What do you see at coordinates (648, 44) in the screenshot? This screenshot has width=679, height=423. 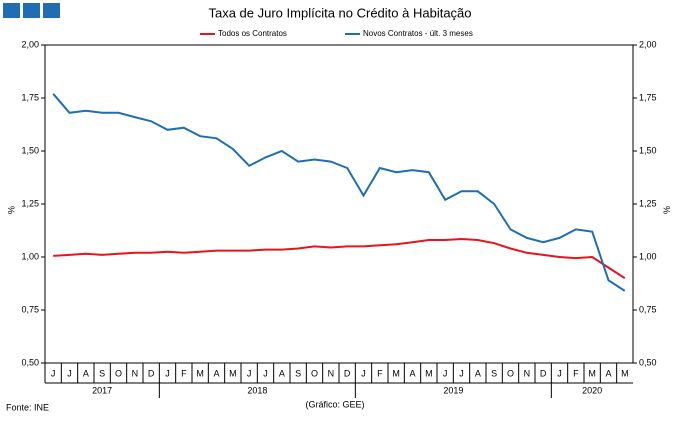 I see `y2-tick-label: 2,00` at bounding box center [648, 44].